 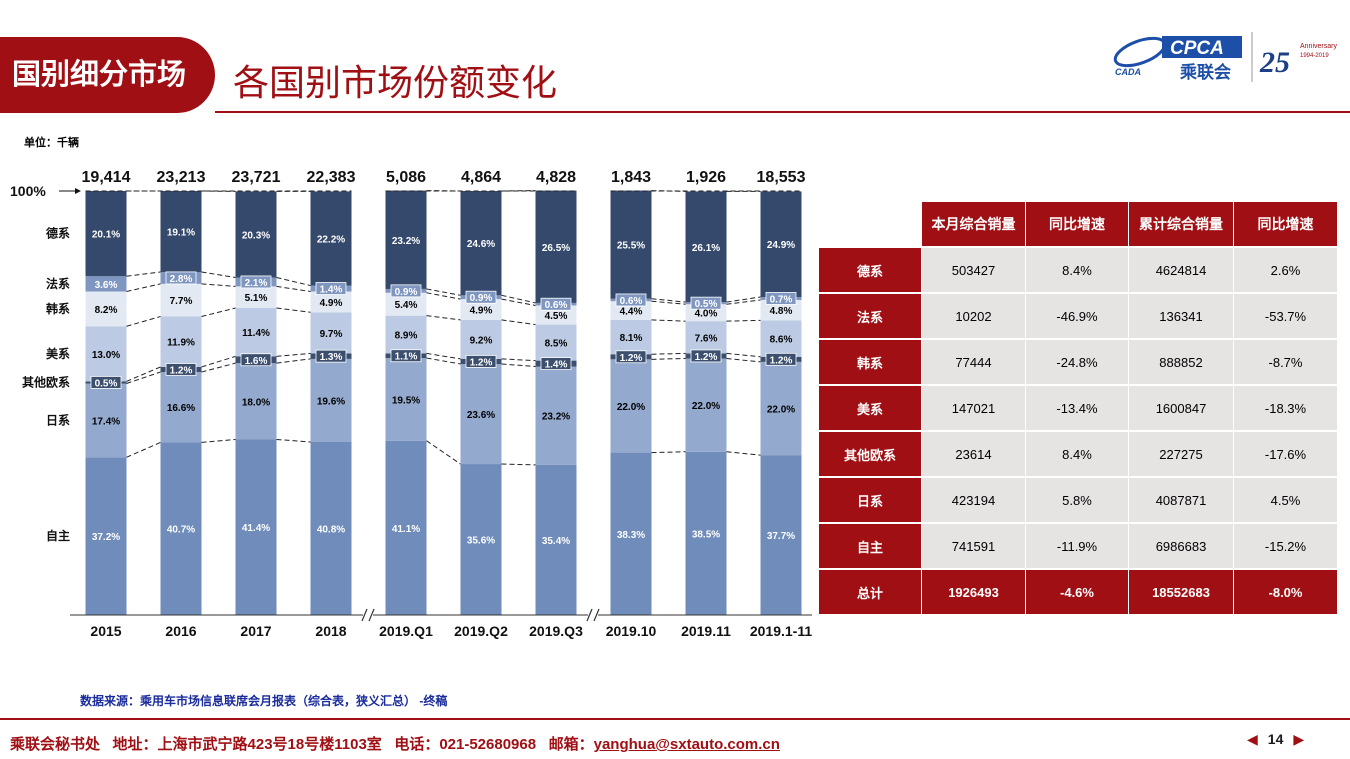 I want to click on segment-label: 23.2%, so click(x=556, y=417).